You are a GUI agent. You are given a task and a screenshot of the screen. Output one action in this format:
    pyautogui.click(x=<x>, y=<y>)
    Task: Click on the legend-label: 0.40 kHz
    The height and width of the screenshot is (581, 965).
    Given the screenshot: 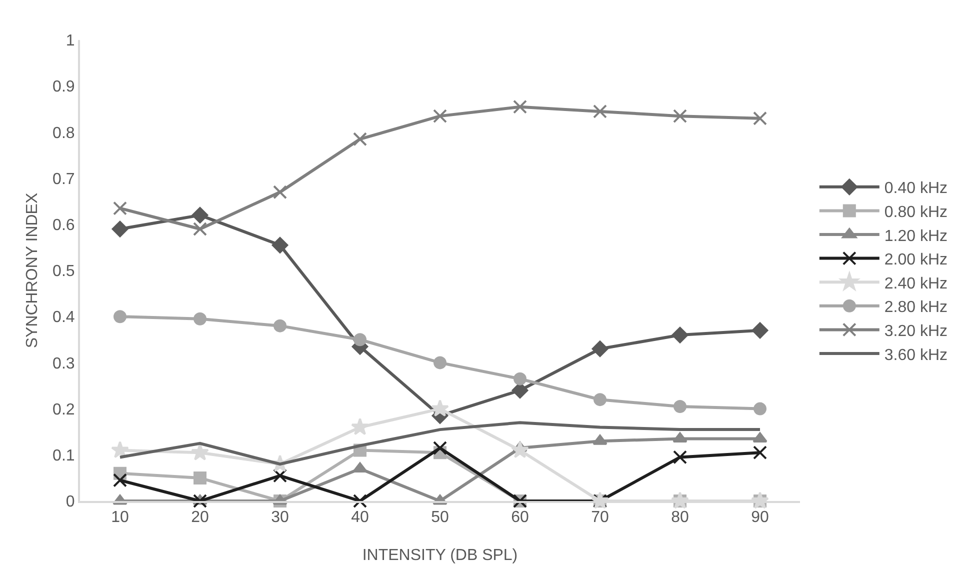 What is the action you would take?
    pyautogui.click(x=916, y=189)
    